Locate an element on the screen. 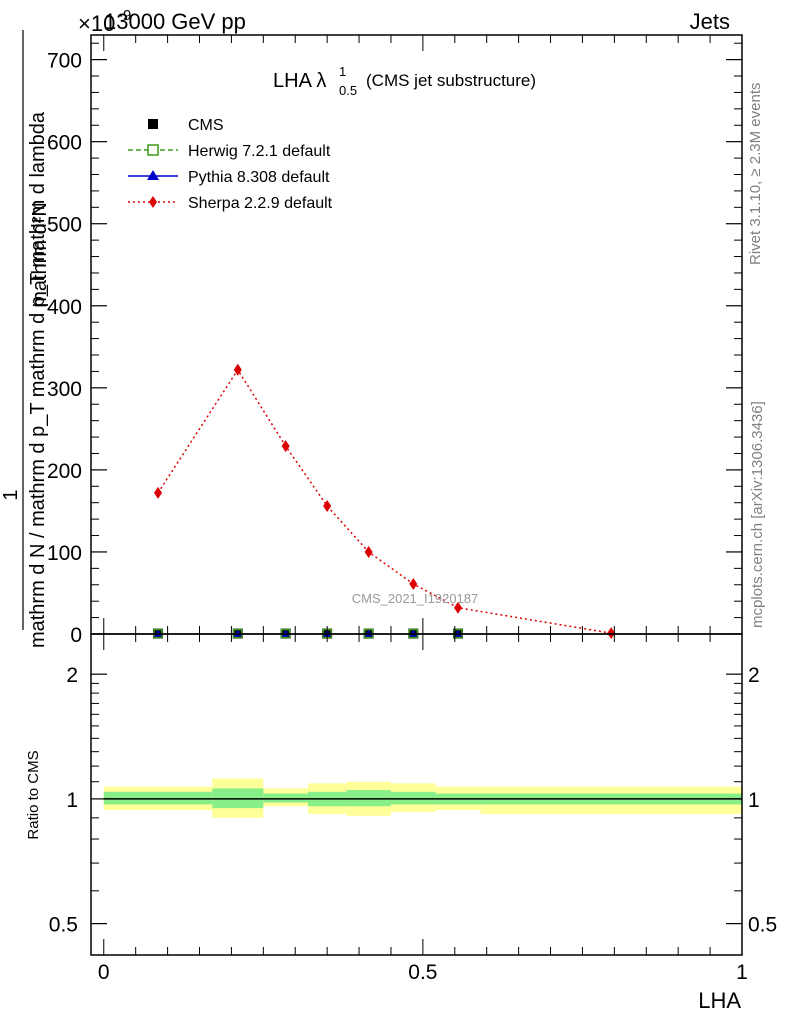  legend-label: Sherpa 2.2.9 default is located at coordinates (260, 203).